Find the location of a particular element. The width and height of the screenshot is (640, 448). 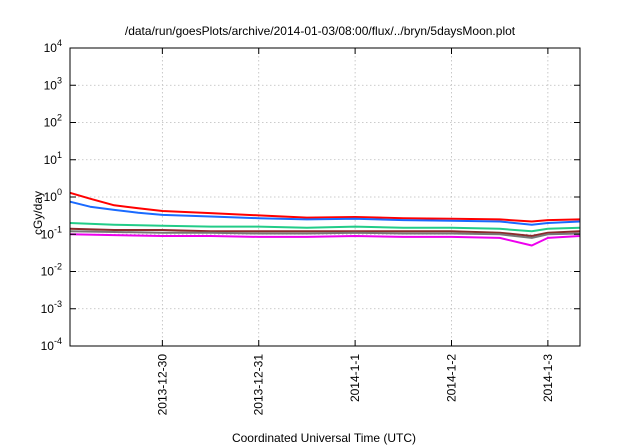

y-tick-label: 10⁻¹ is located at coordinates (51, 232).